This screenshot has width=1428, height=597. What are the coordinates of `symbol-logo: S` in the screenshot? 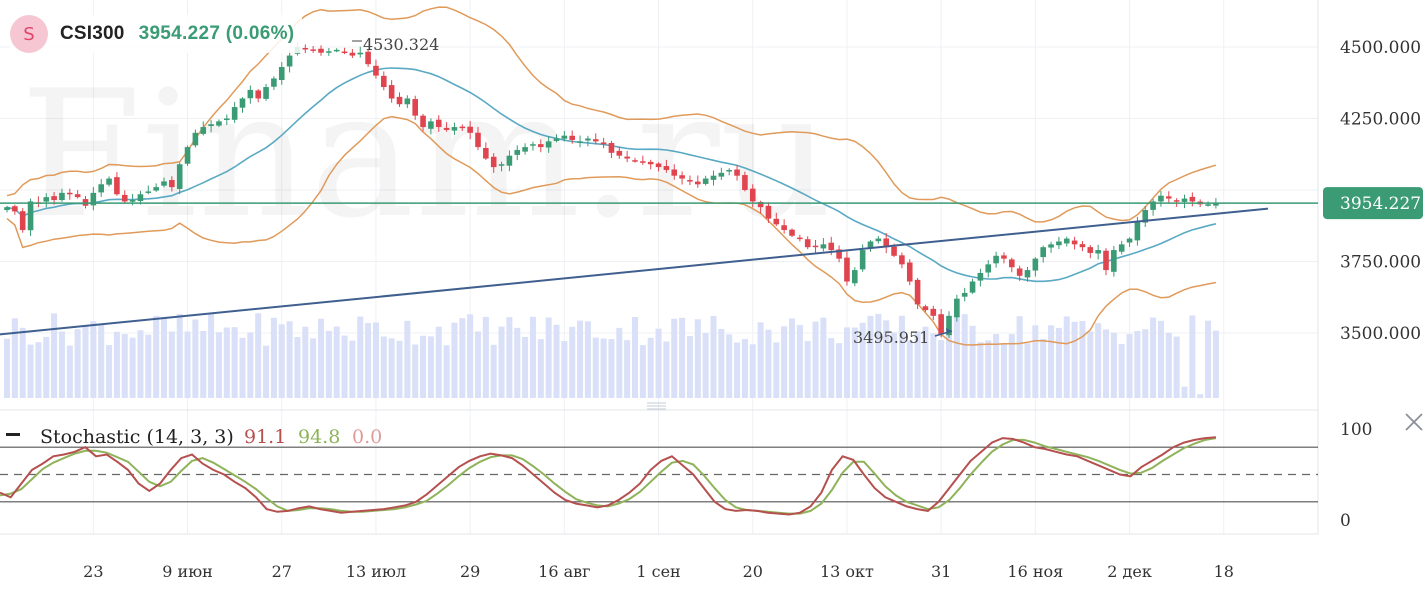 It's located at (29, 34).